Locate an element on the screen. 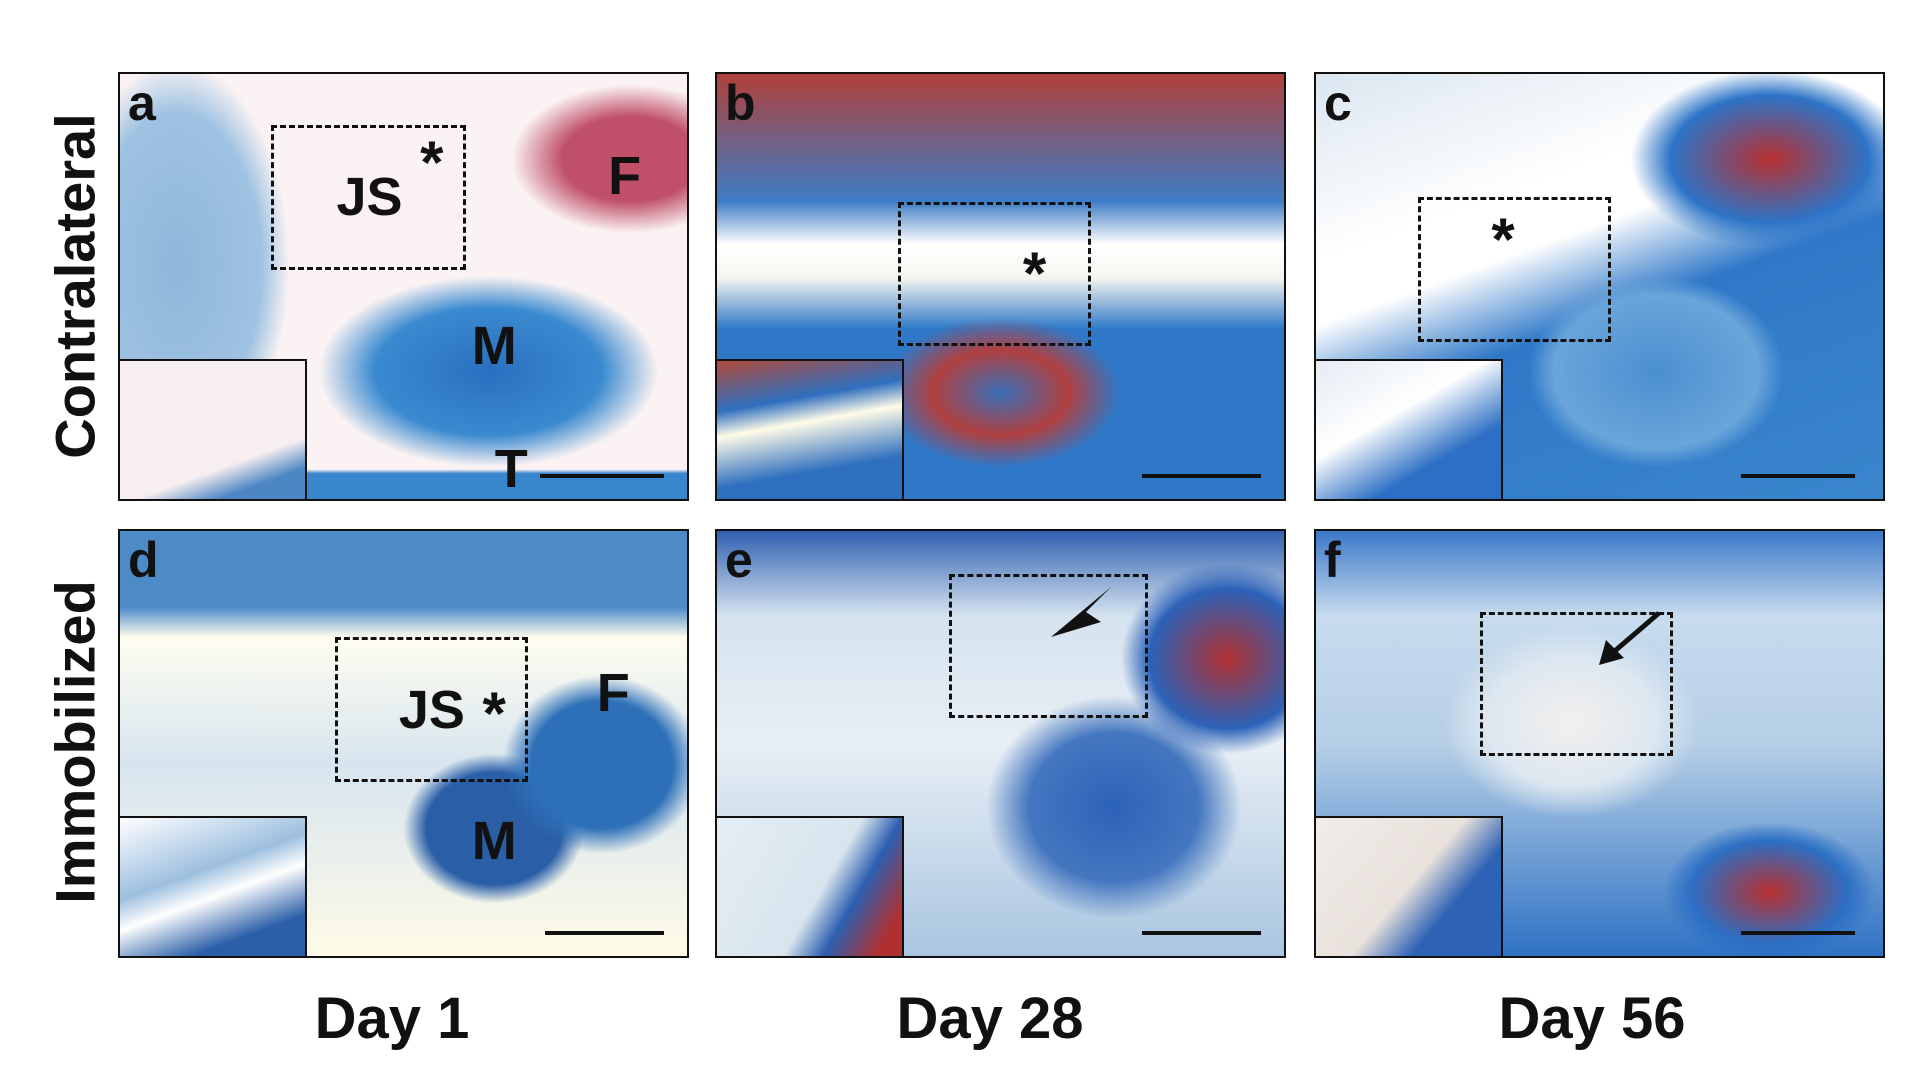 The width and height of the screenshot is (1920, 1080). panel-letter: c is located at coordinates (1338, 103).